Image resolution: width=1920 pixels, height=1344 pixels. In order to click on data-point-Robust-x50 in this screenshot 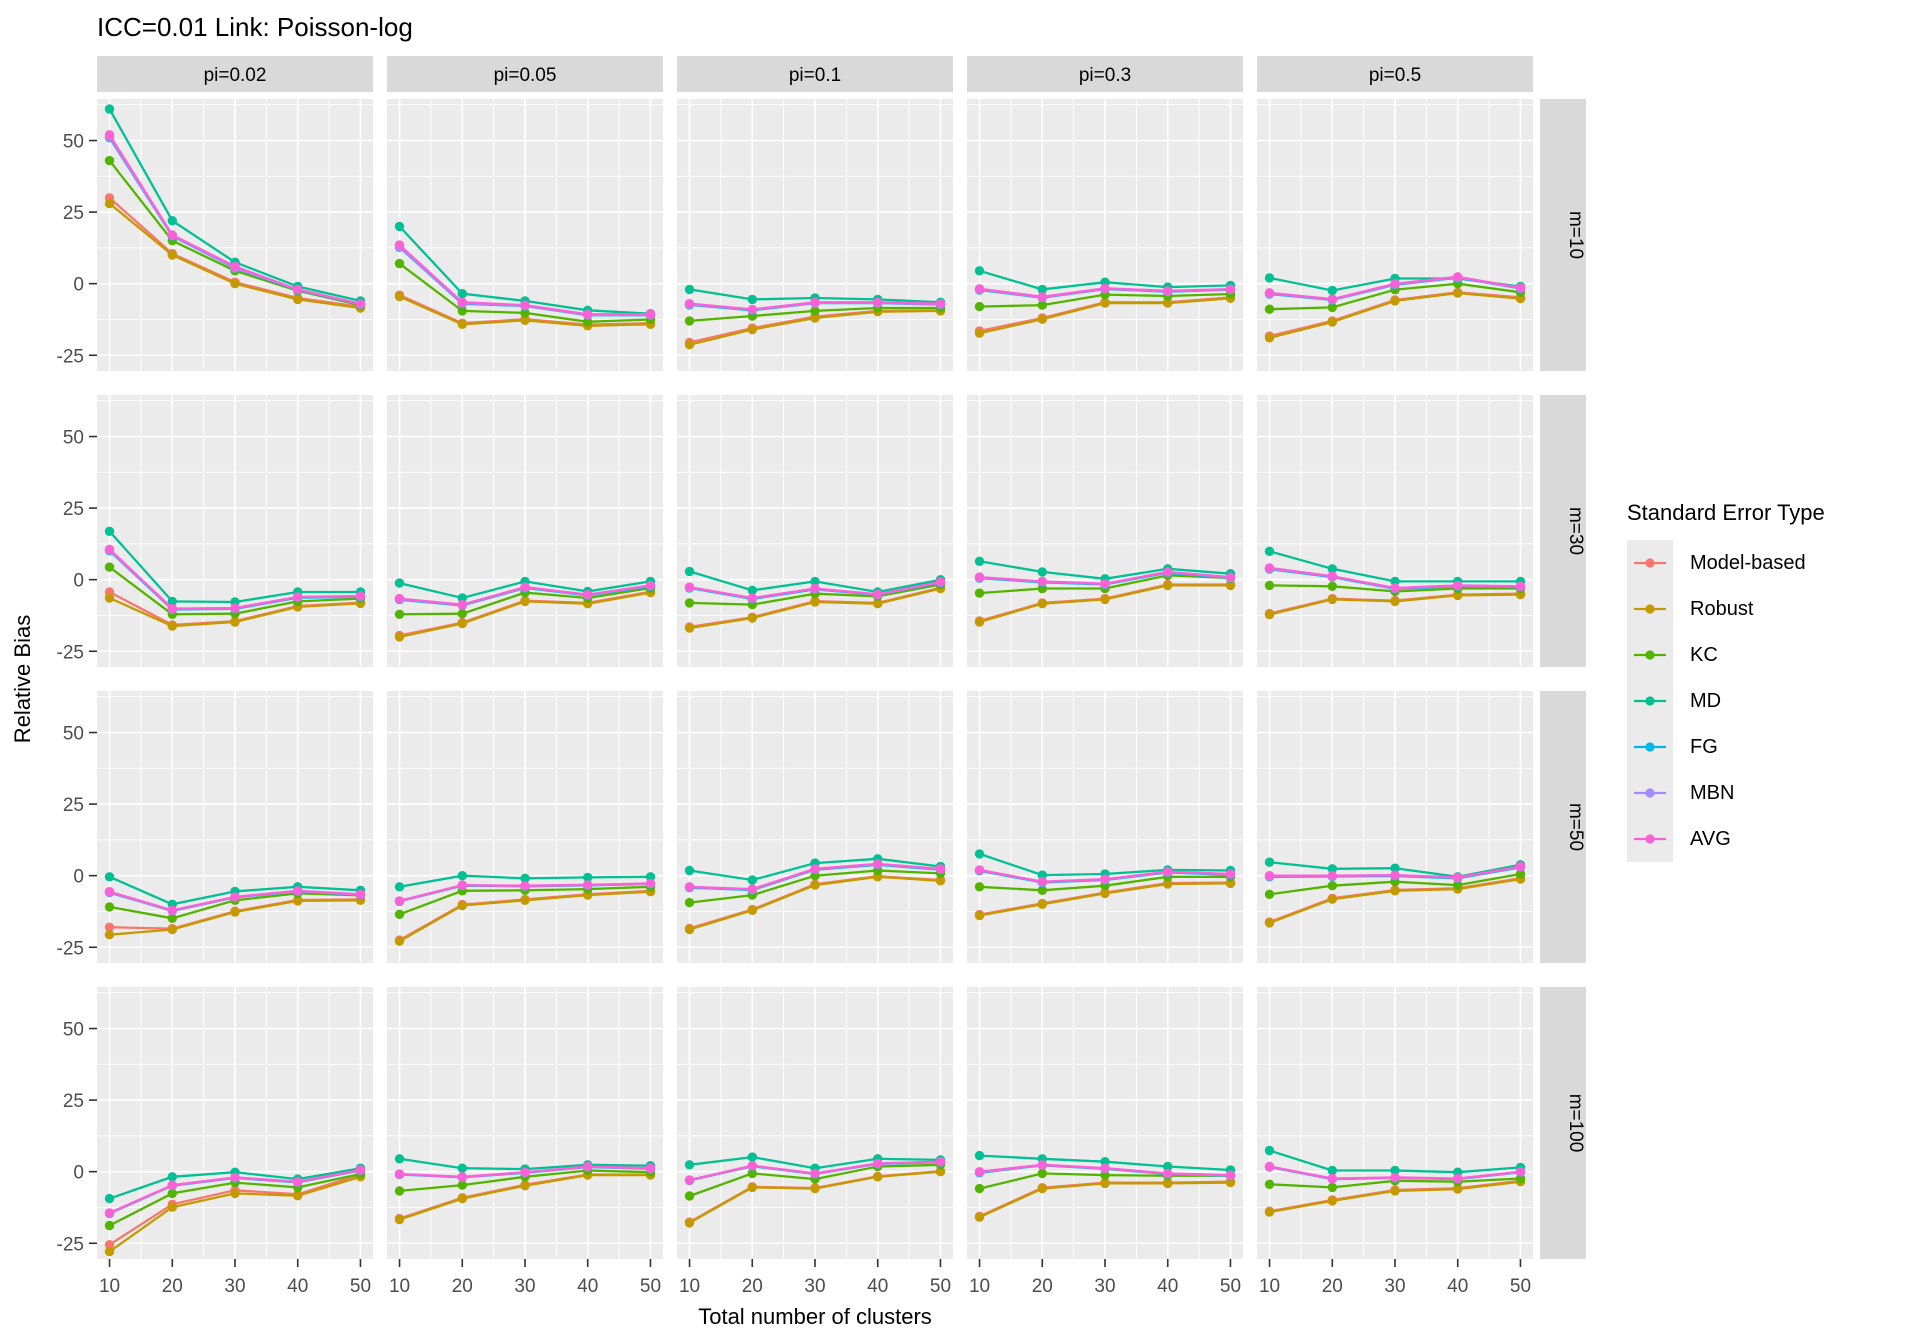, I will do `click(940, 1172)`.